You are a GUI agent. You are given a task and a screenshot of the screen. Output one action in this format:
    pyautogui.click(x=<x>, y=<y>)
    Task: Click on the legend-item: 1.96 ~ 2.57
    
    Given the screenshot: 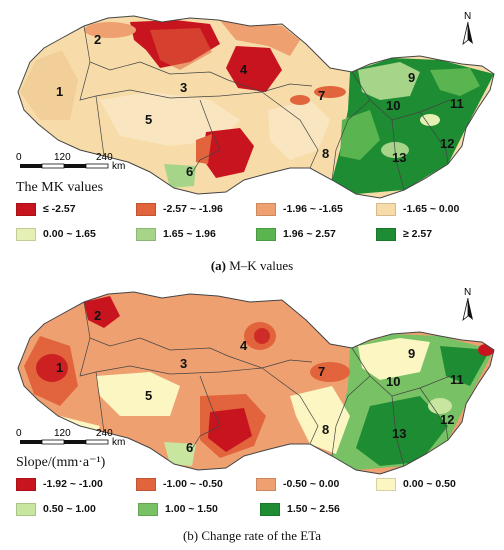 What is the action you would take?
    pyautogui.click(x=316, y=234)
    